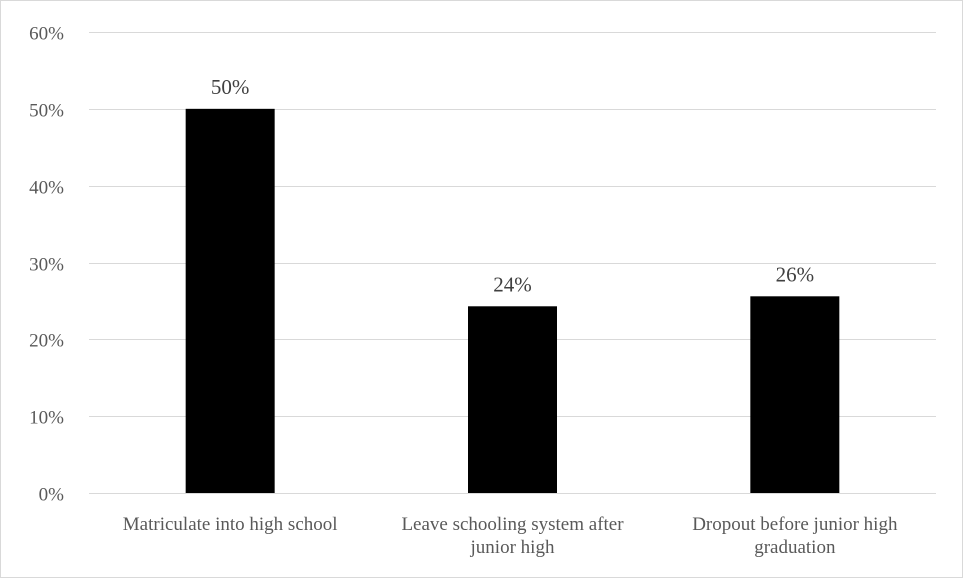  What do you see at coordinates (512, 284) in the screenshot?
I see `data-label: 24%` at bounding box center [512, 284].